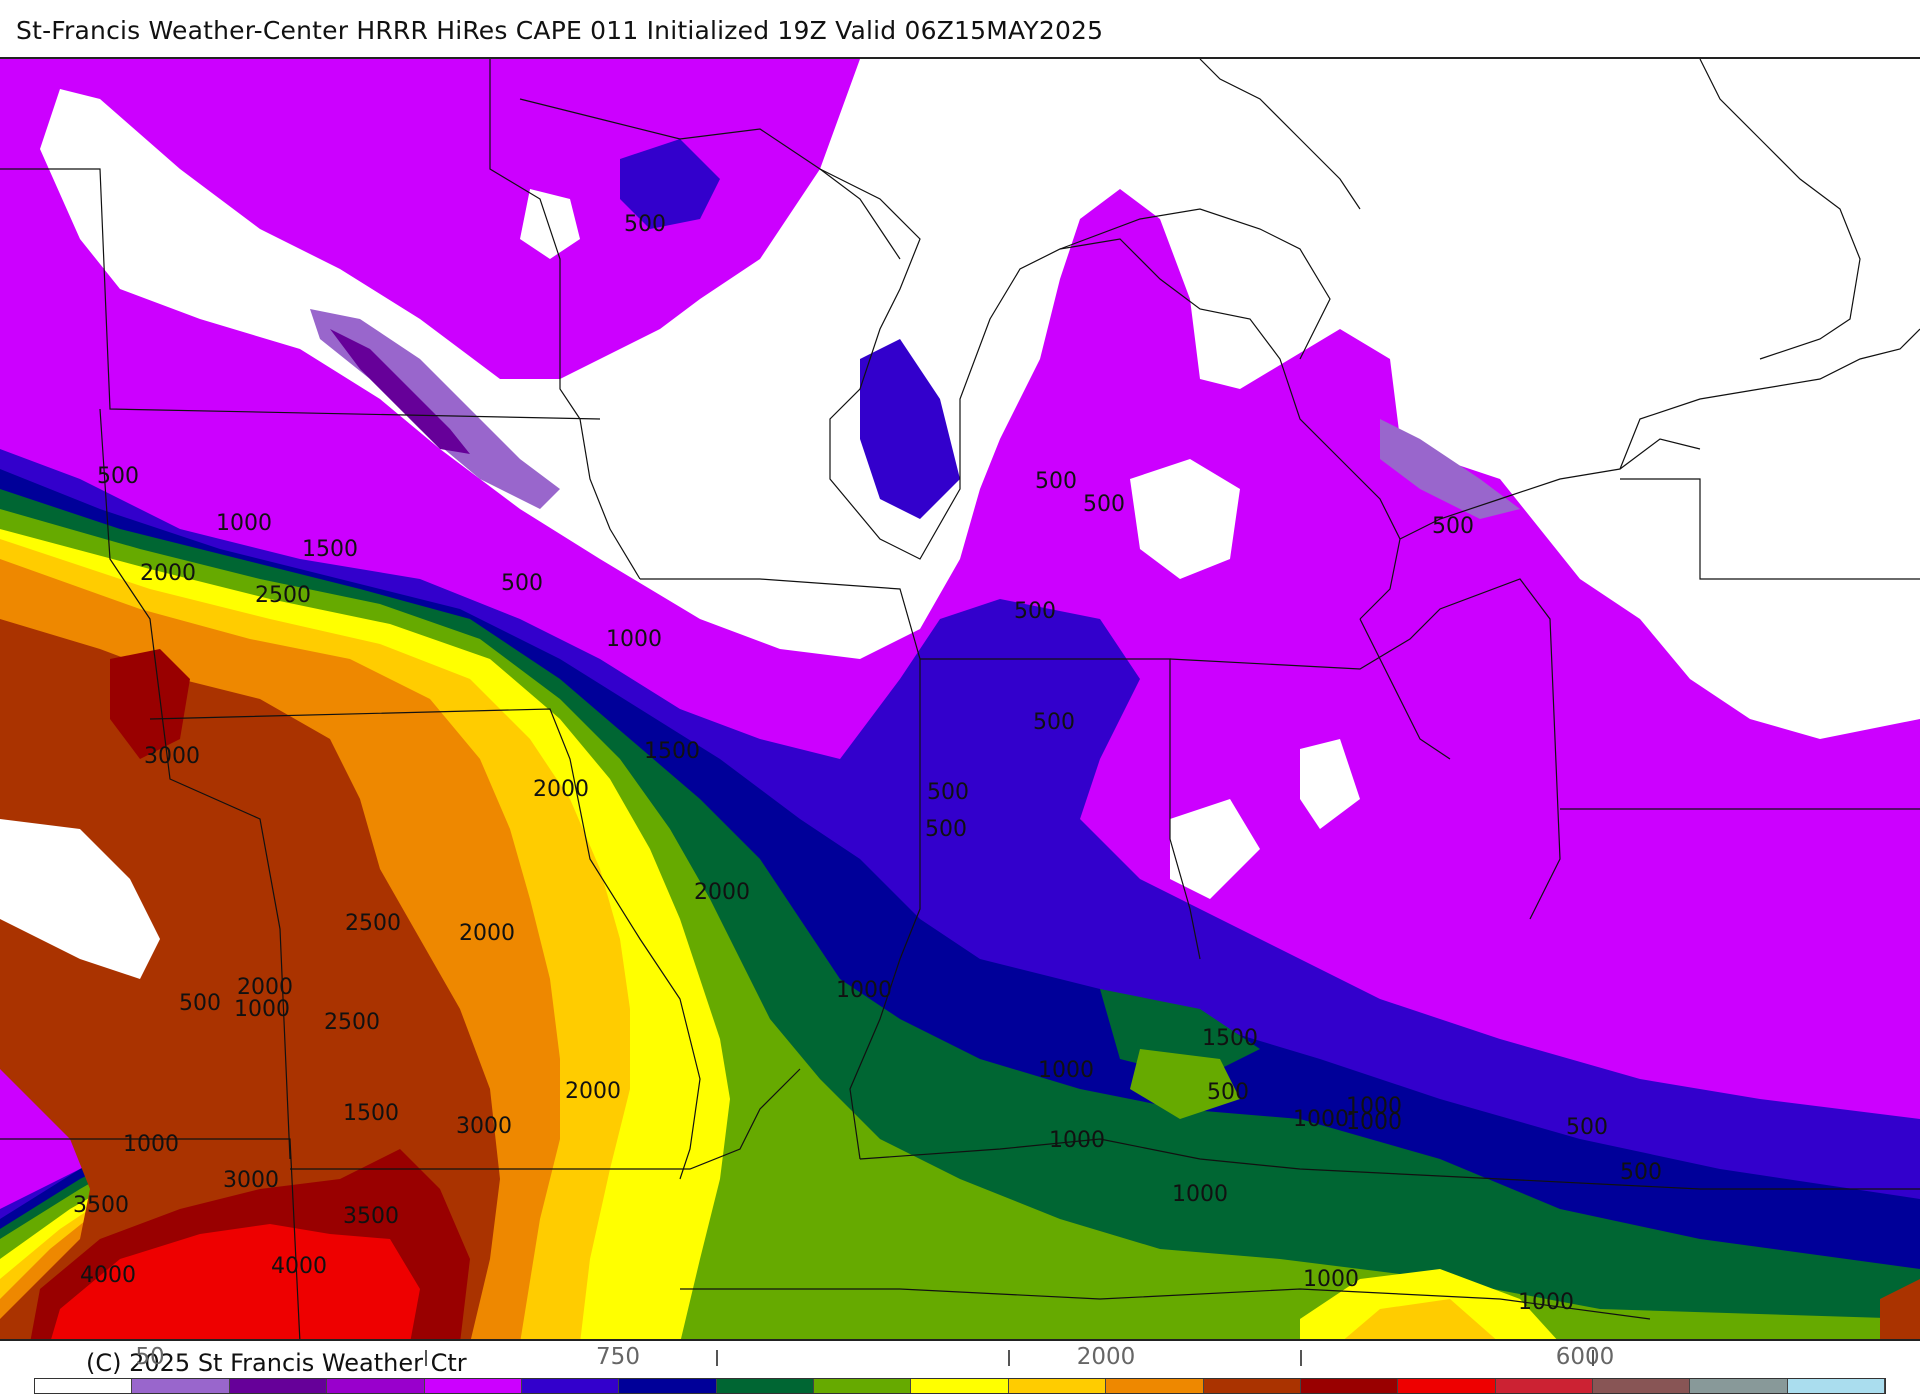  What do you see at coordinates (276, 1363) in the screenshot?
I see `copyright-text: (C) 2025 St Francis Weather Ctr` at bounding box center [276, 1363].